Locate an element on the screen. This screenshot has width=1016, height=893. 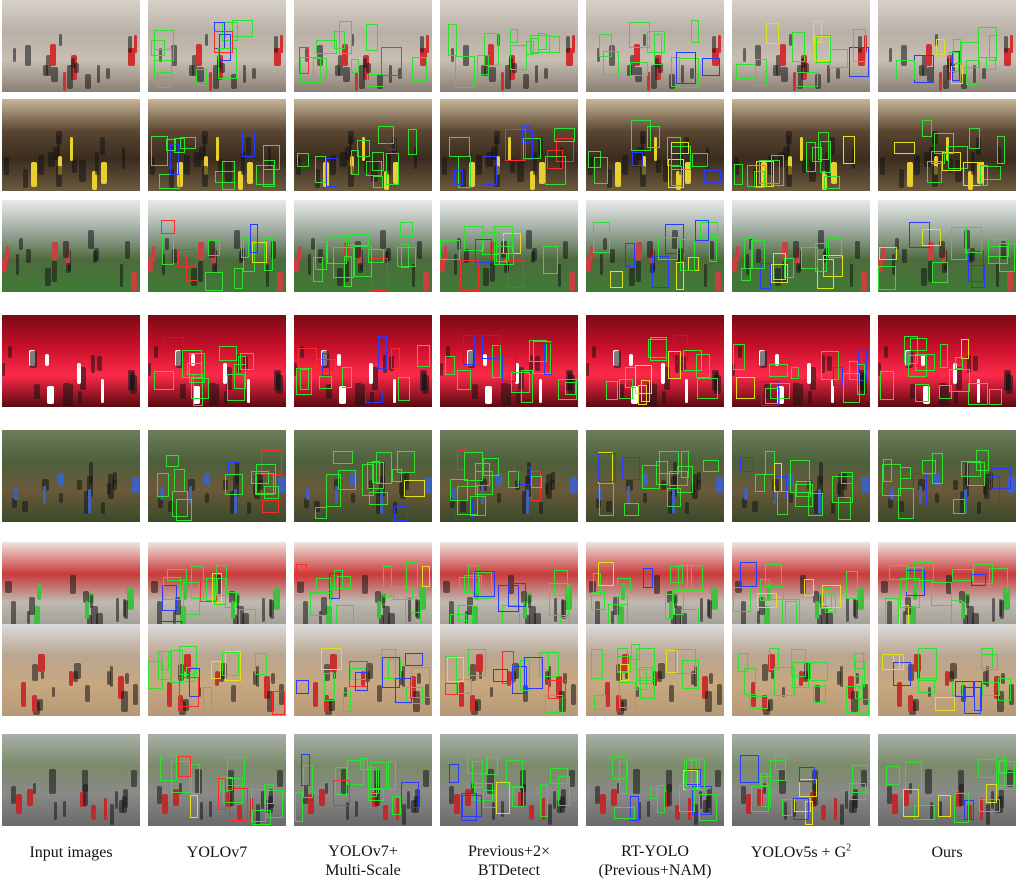
result-image-prev2bt-colorful-gathering is located at coordinates (509, 670).